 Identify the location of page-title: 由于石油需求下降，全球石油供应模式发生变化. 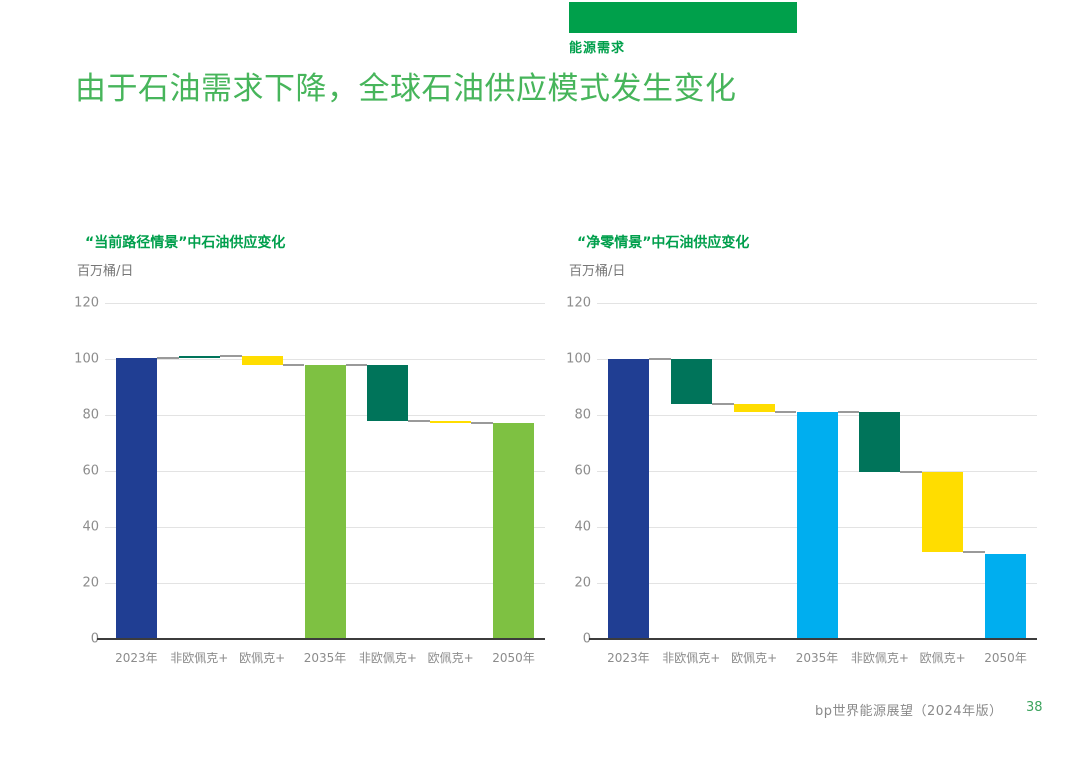
(406, 89).